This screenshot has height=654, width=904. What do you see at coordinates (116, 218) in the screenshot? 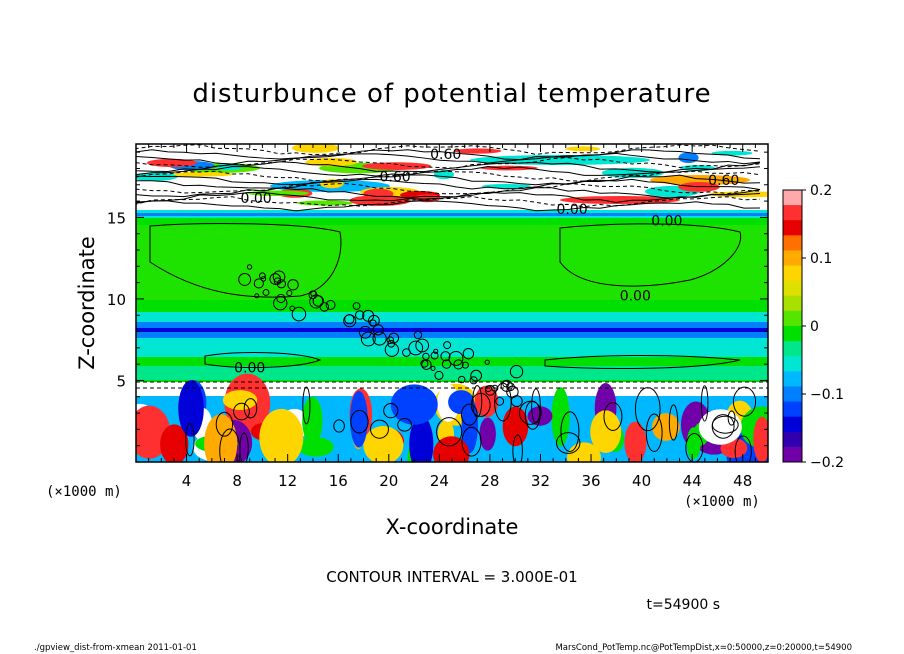
I see `y-tick-label: 15` at bounding box center [116, 218].